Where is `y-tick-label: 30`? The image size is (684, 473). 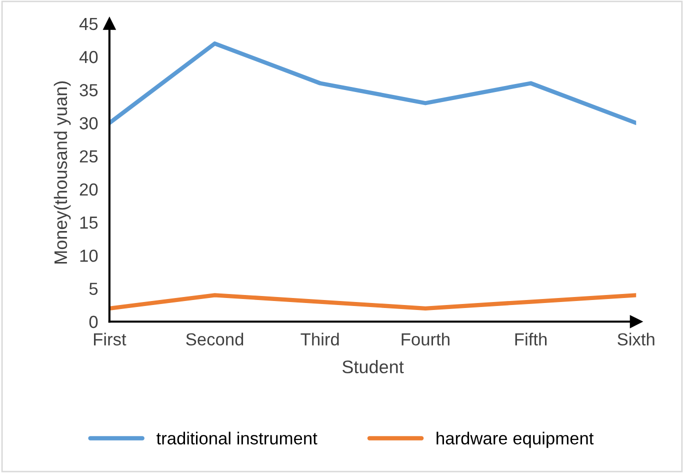
y-tick-label: 30 is located at coordinates (89, 123).